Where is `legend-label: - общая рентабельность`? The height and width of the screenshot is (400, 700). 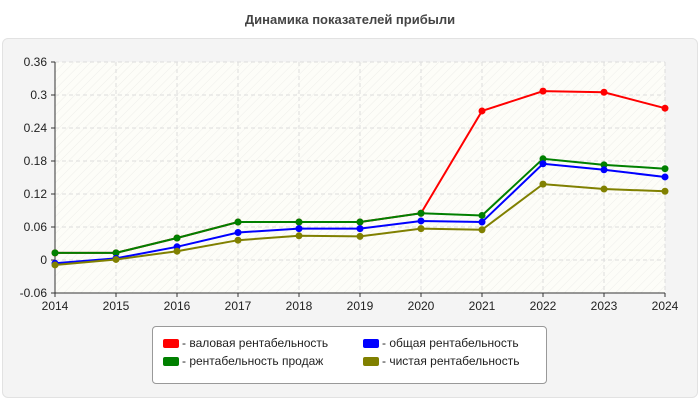
legend-label: - общая рентабельность is located at coordinates (450, 343).